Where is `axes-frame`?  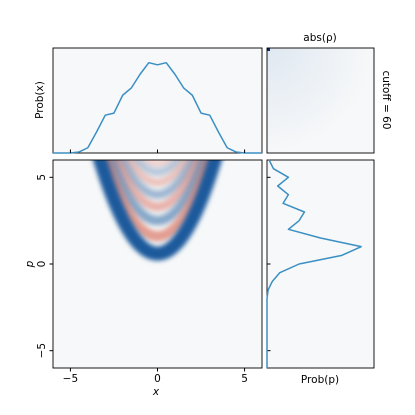 axes-frame is located at coordinates (320, 100).